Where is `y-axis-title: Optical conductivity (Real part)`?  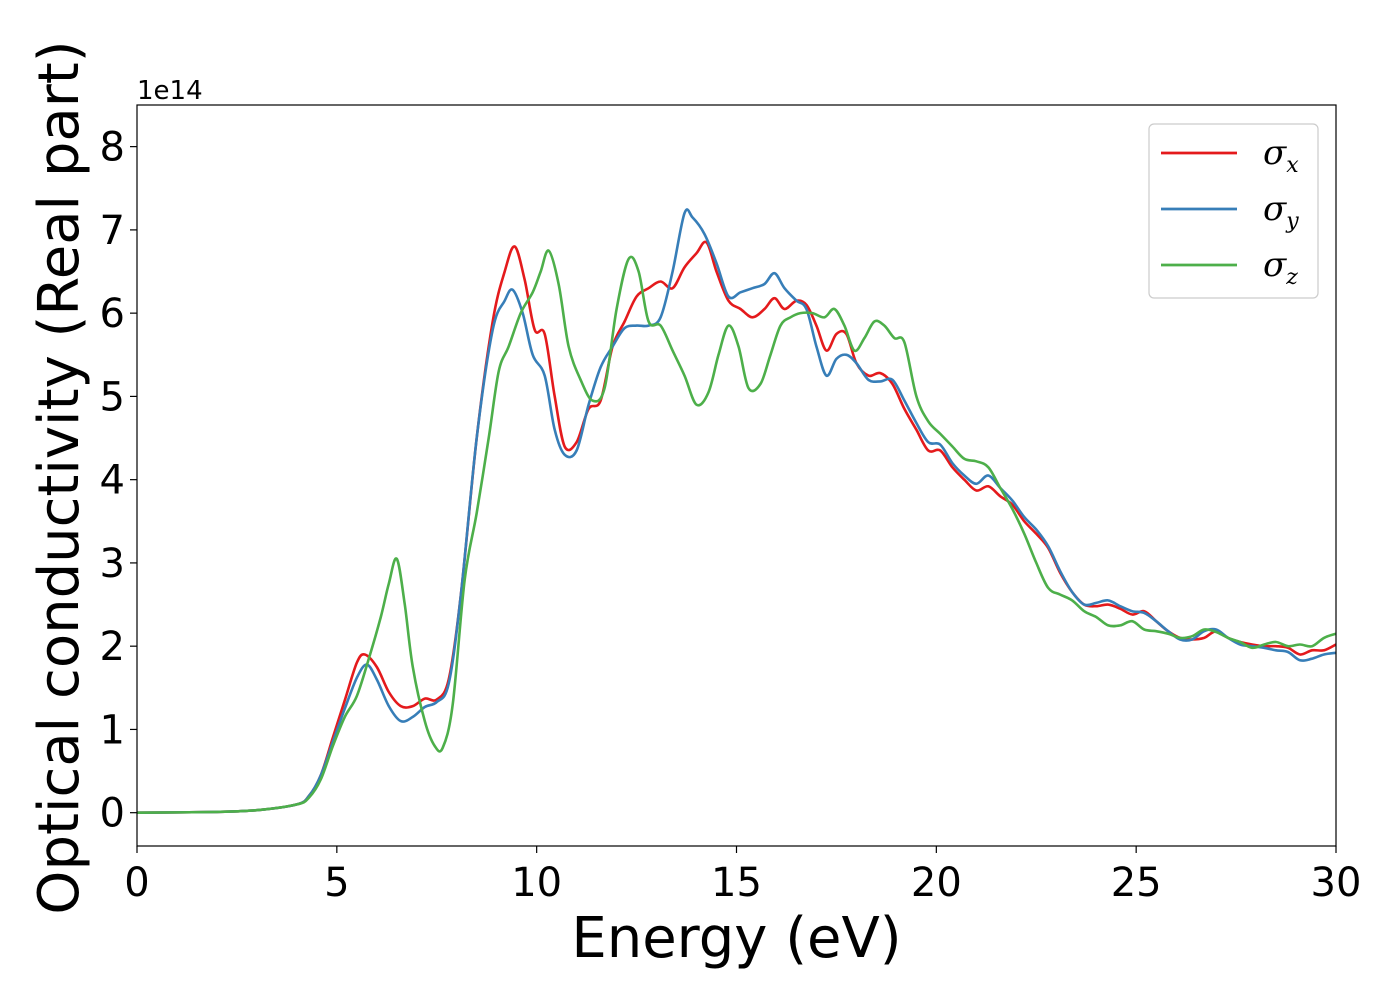 y-axis-title: Optical conductivity (Real part) is located at coordinates (59, 477).